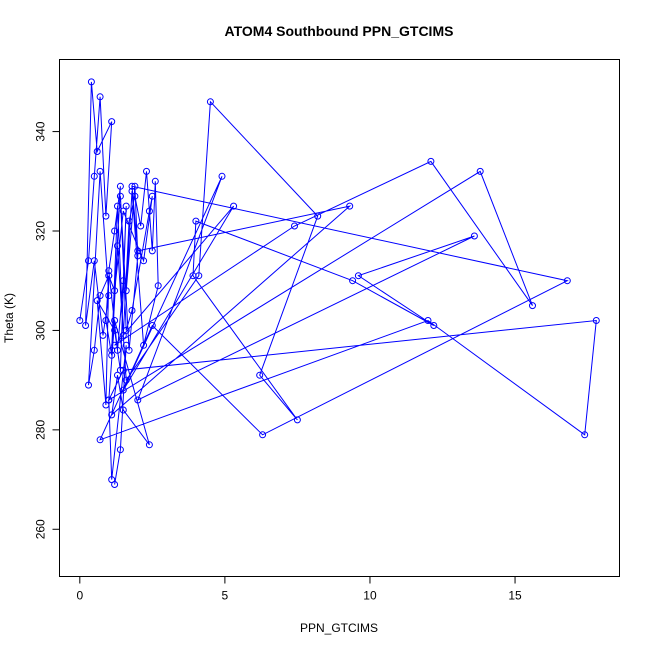  Describe the element at coordinates (339, 31) in the screenshot. I see `chart-title: ATOM4 Southbound PPN_GTCIMS` at that location.